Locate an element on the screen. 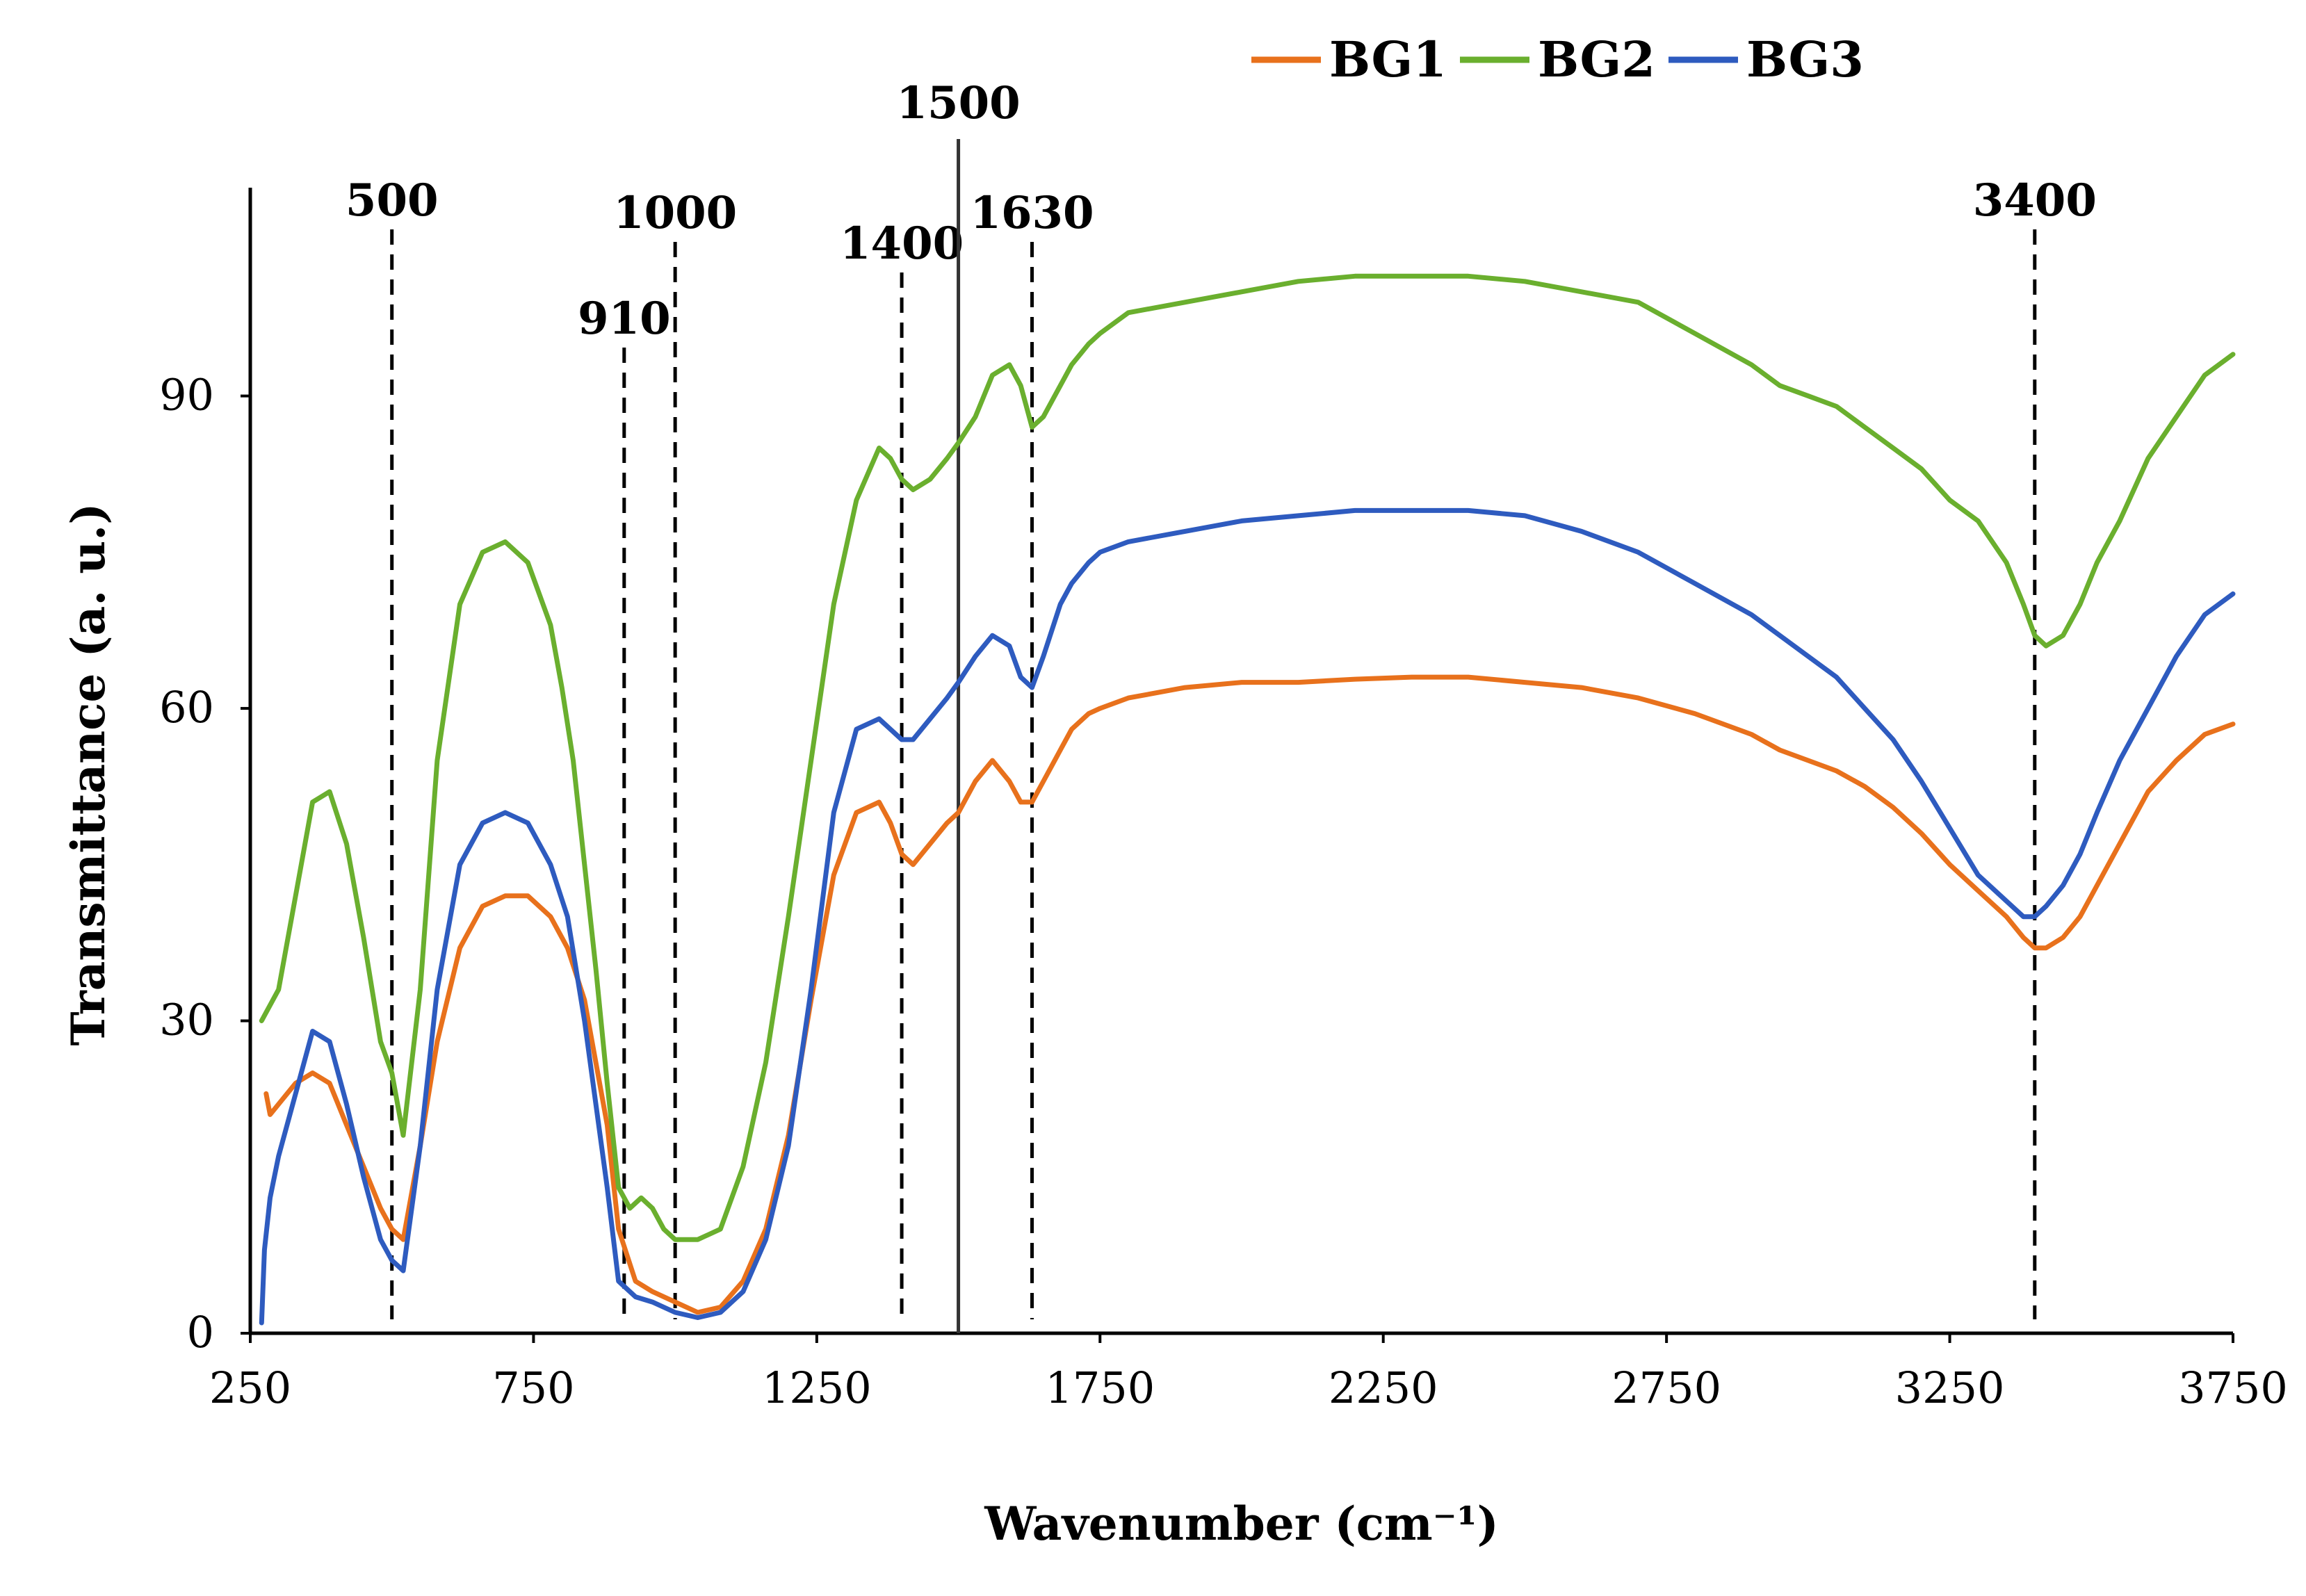  y-tick-label: 30 is located at coordinates (187, 1020).